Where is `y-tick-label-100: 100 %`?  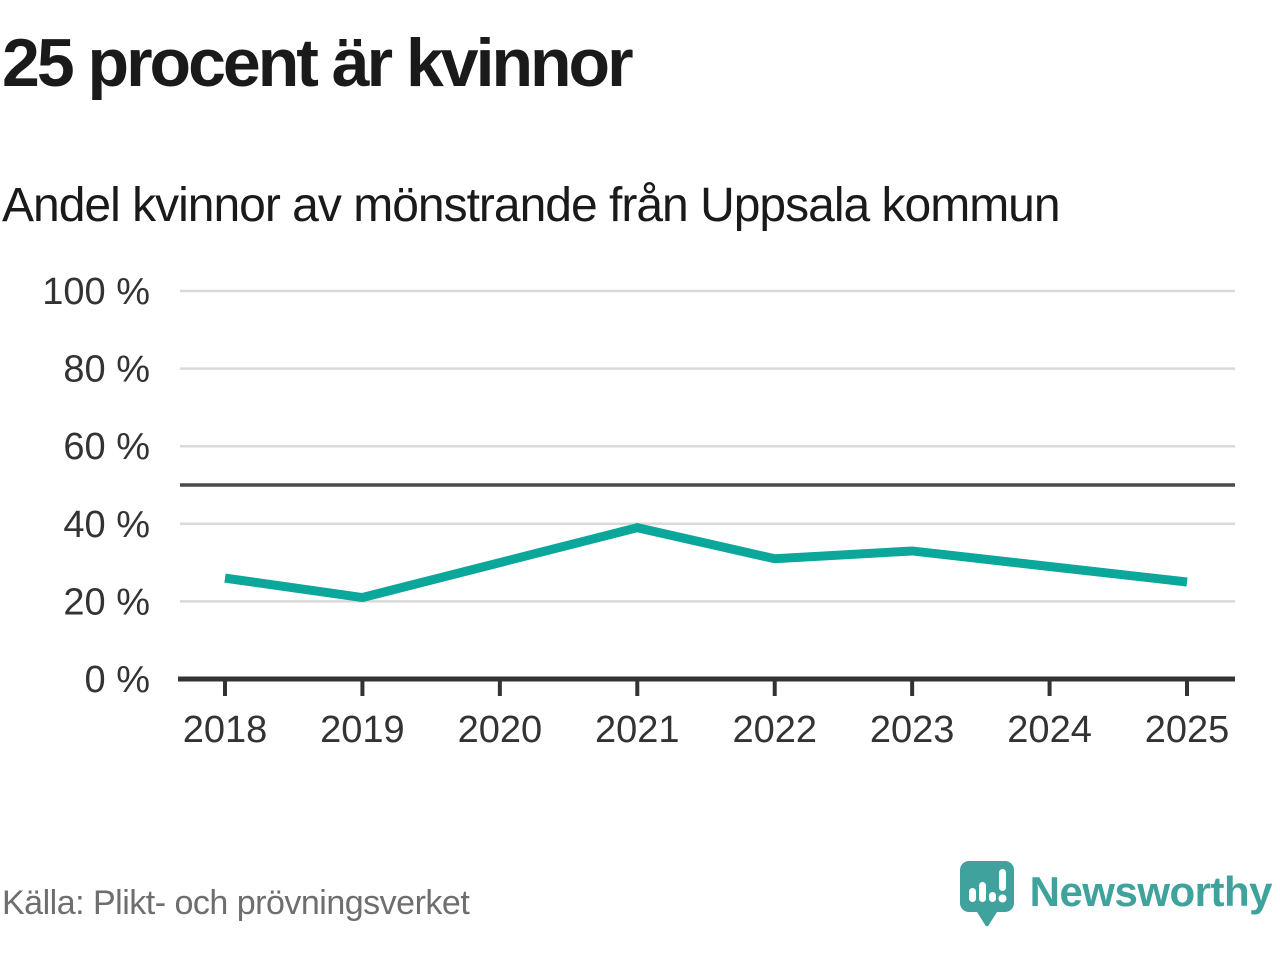
y-tick-label-100: 100 % is located at coordinates (96, 292).